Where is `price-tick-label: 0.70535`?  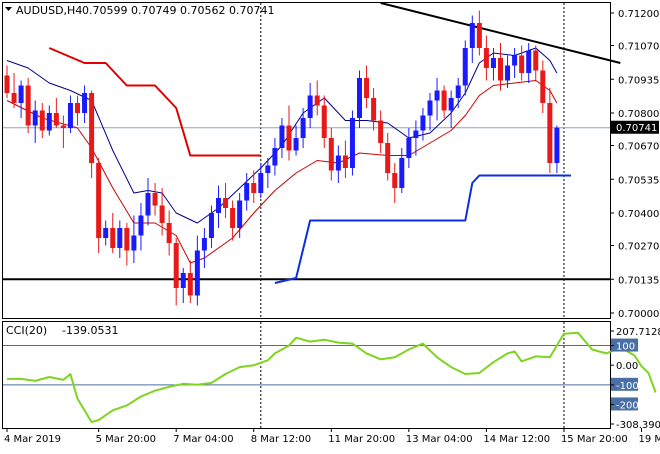 price-tick-label: 0.70535 is located at coordinates (638, 180).